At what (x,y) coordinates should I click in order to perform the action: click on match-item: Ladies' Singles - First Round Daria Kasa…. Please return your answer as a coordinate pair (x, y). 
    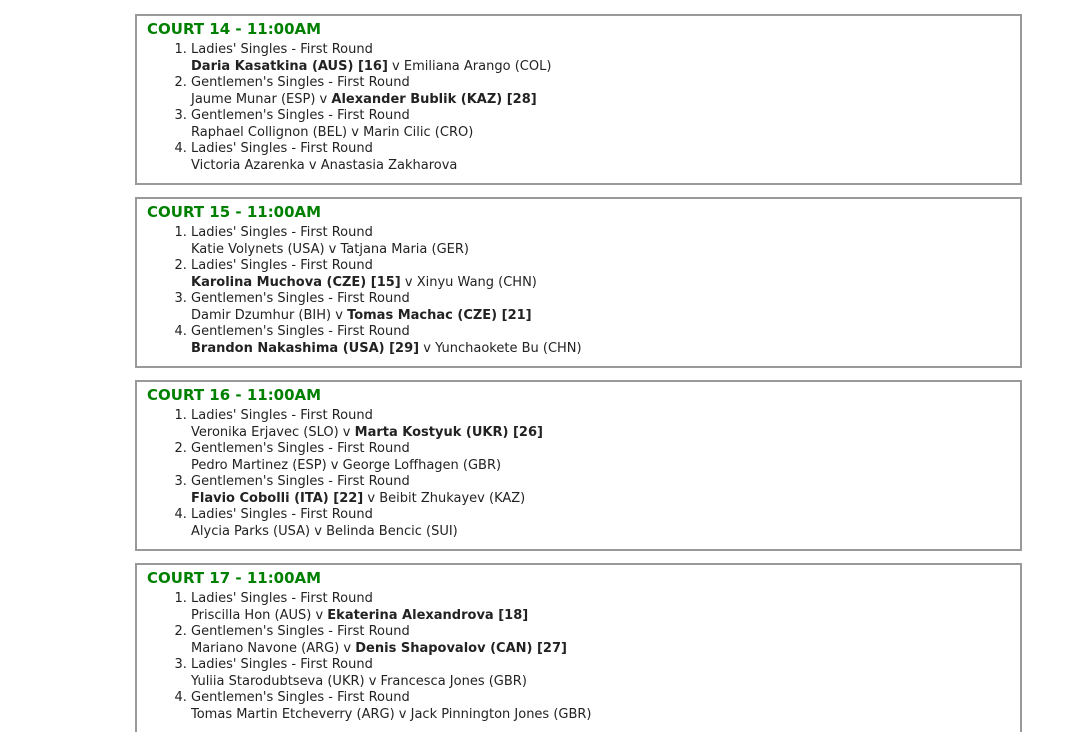
    Looking at the image, I should click on (600, 58).